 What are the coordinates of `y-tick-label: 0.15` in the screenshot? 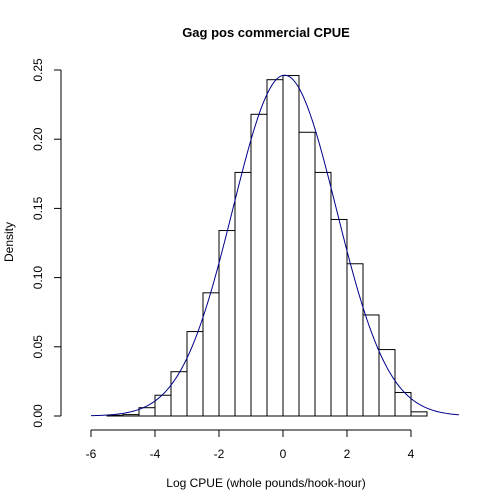 It's located at (38, 208).